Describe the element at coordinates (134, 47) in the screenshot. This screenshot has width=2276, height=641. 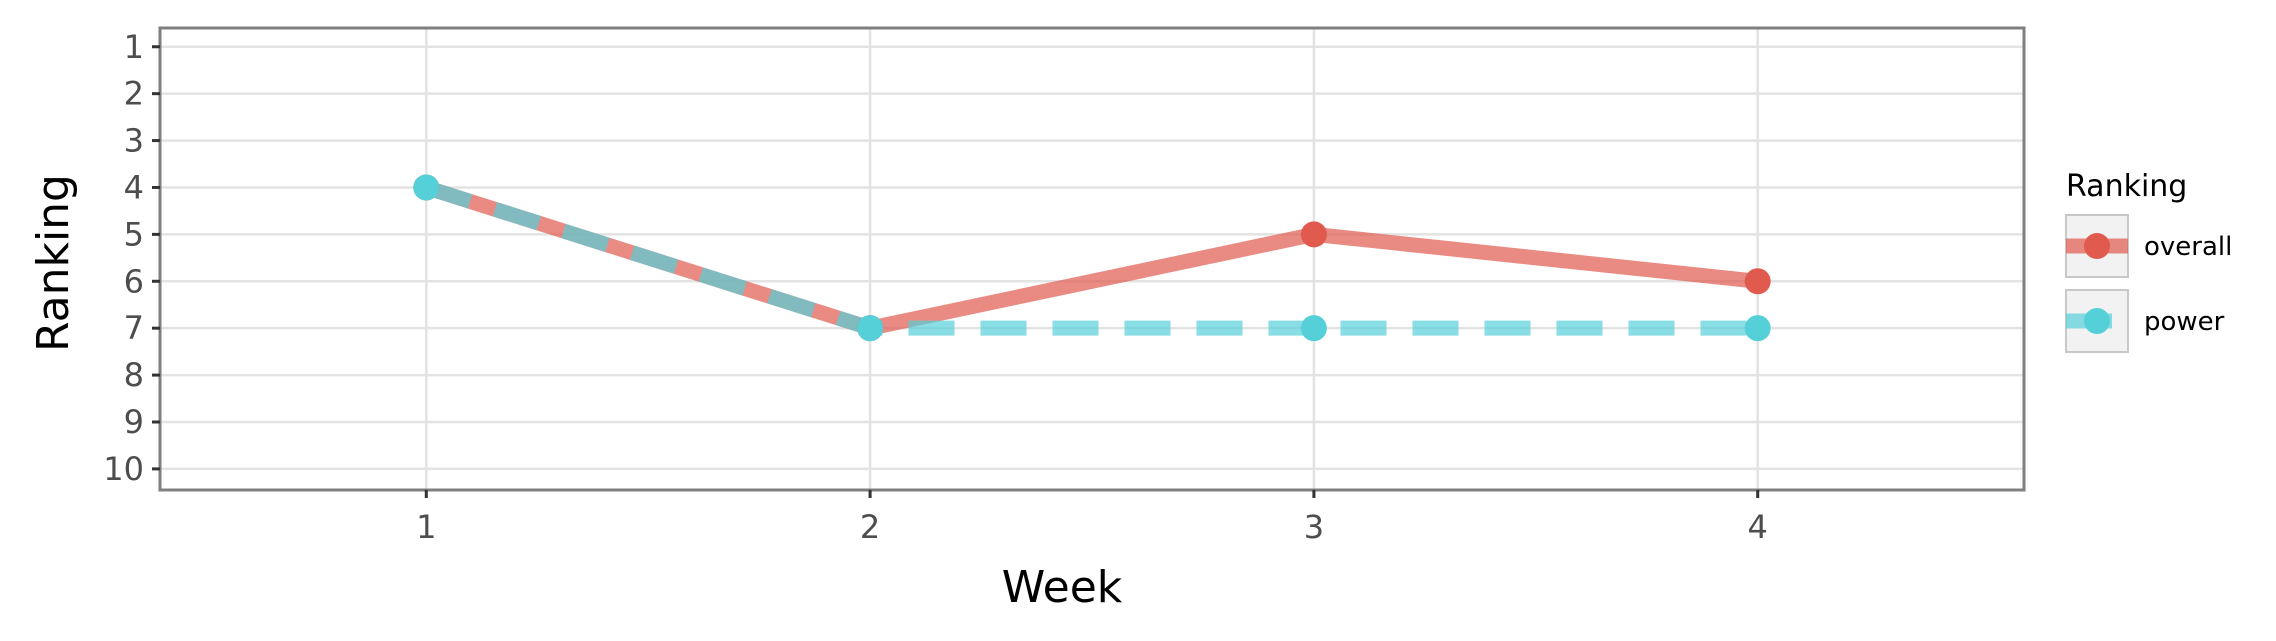
I see `y-tick-label: 1` at that location.